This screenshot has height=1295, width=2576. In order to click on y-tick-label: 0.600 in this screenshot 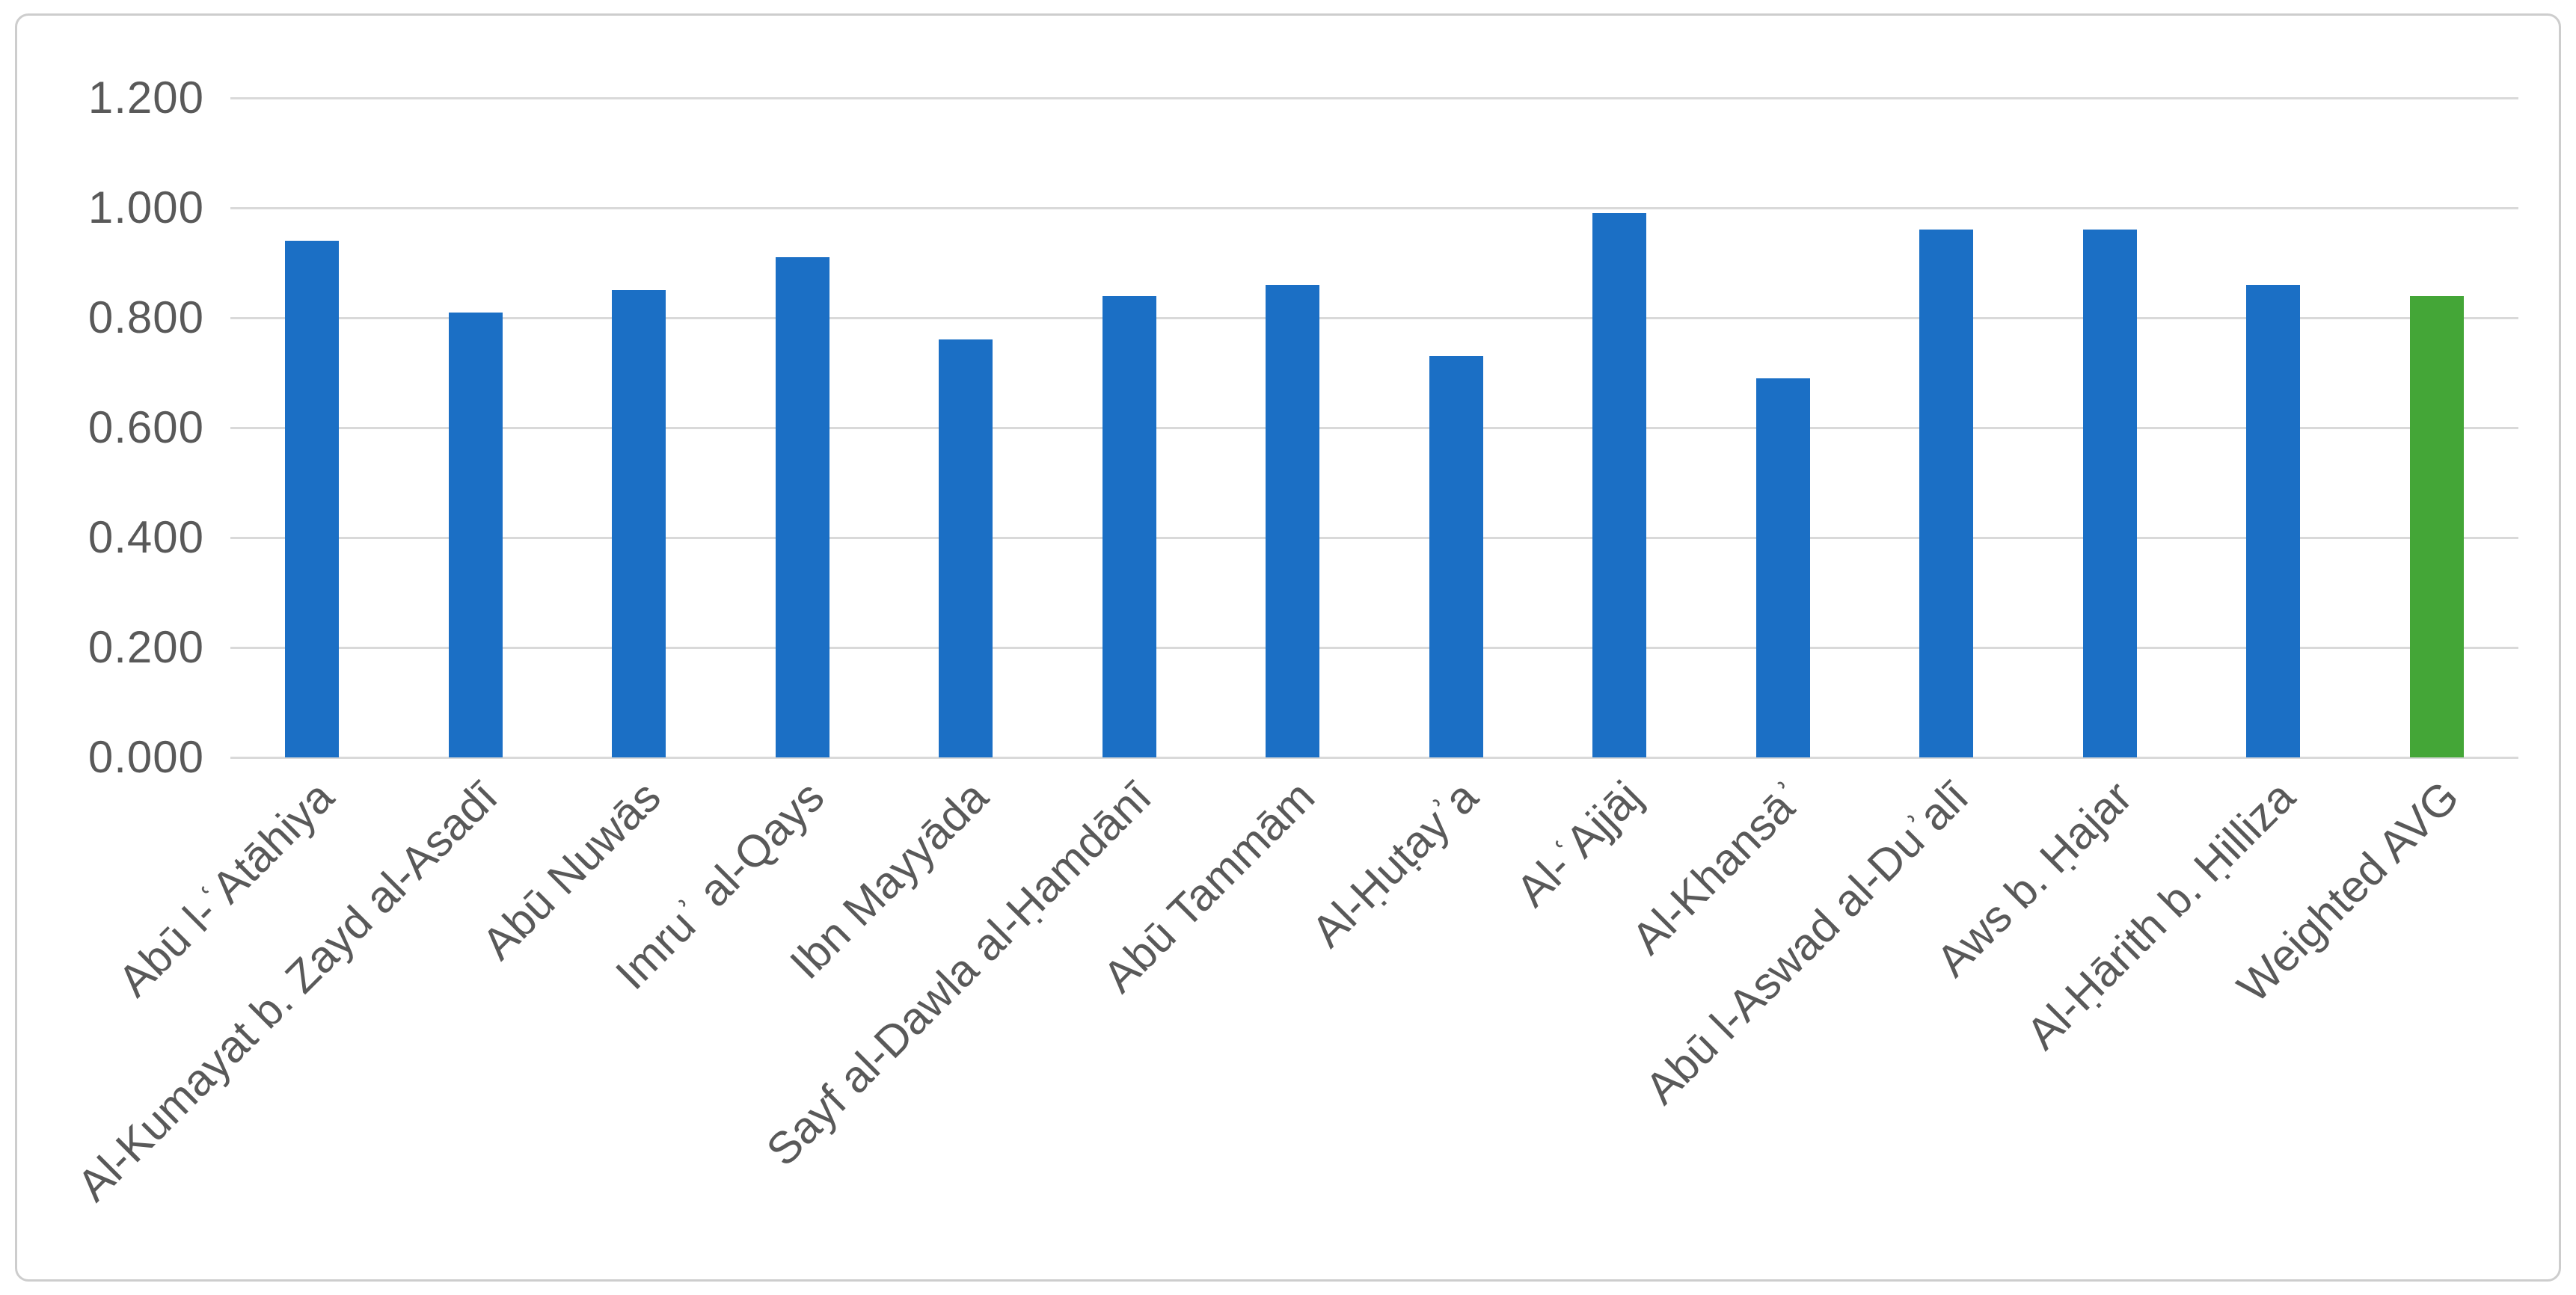, I will do `click(146, 427)`.